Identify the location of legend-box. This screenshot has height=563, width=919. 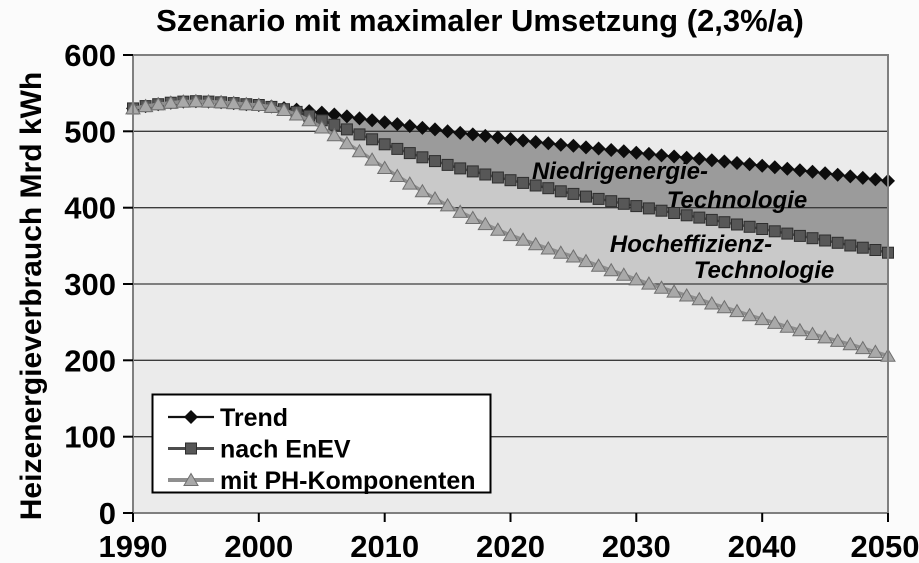
(321, 443).